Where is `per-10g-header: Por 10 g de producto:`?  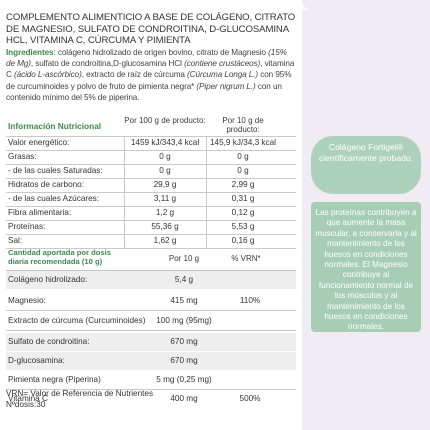 per-10g-header: Por 10 g de producto: is located at coordinates (243, 125).